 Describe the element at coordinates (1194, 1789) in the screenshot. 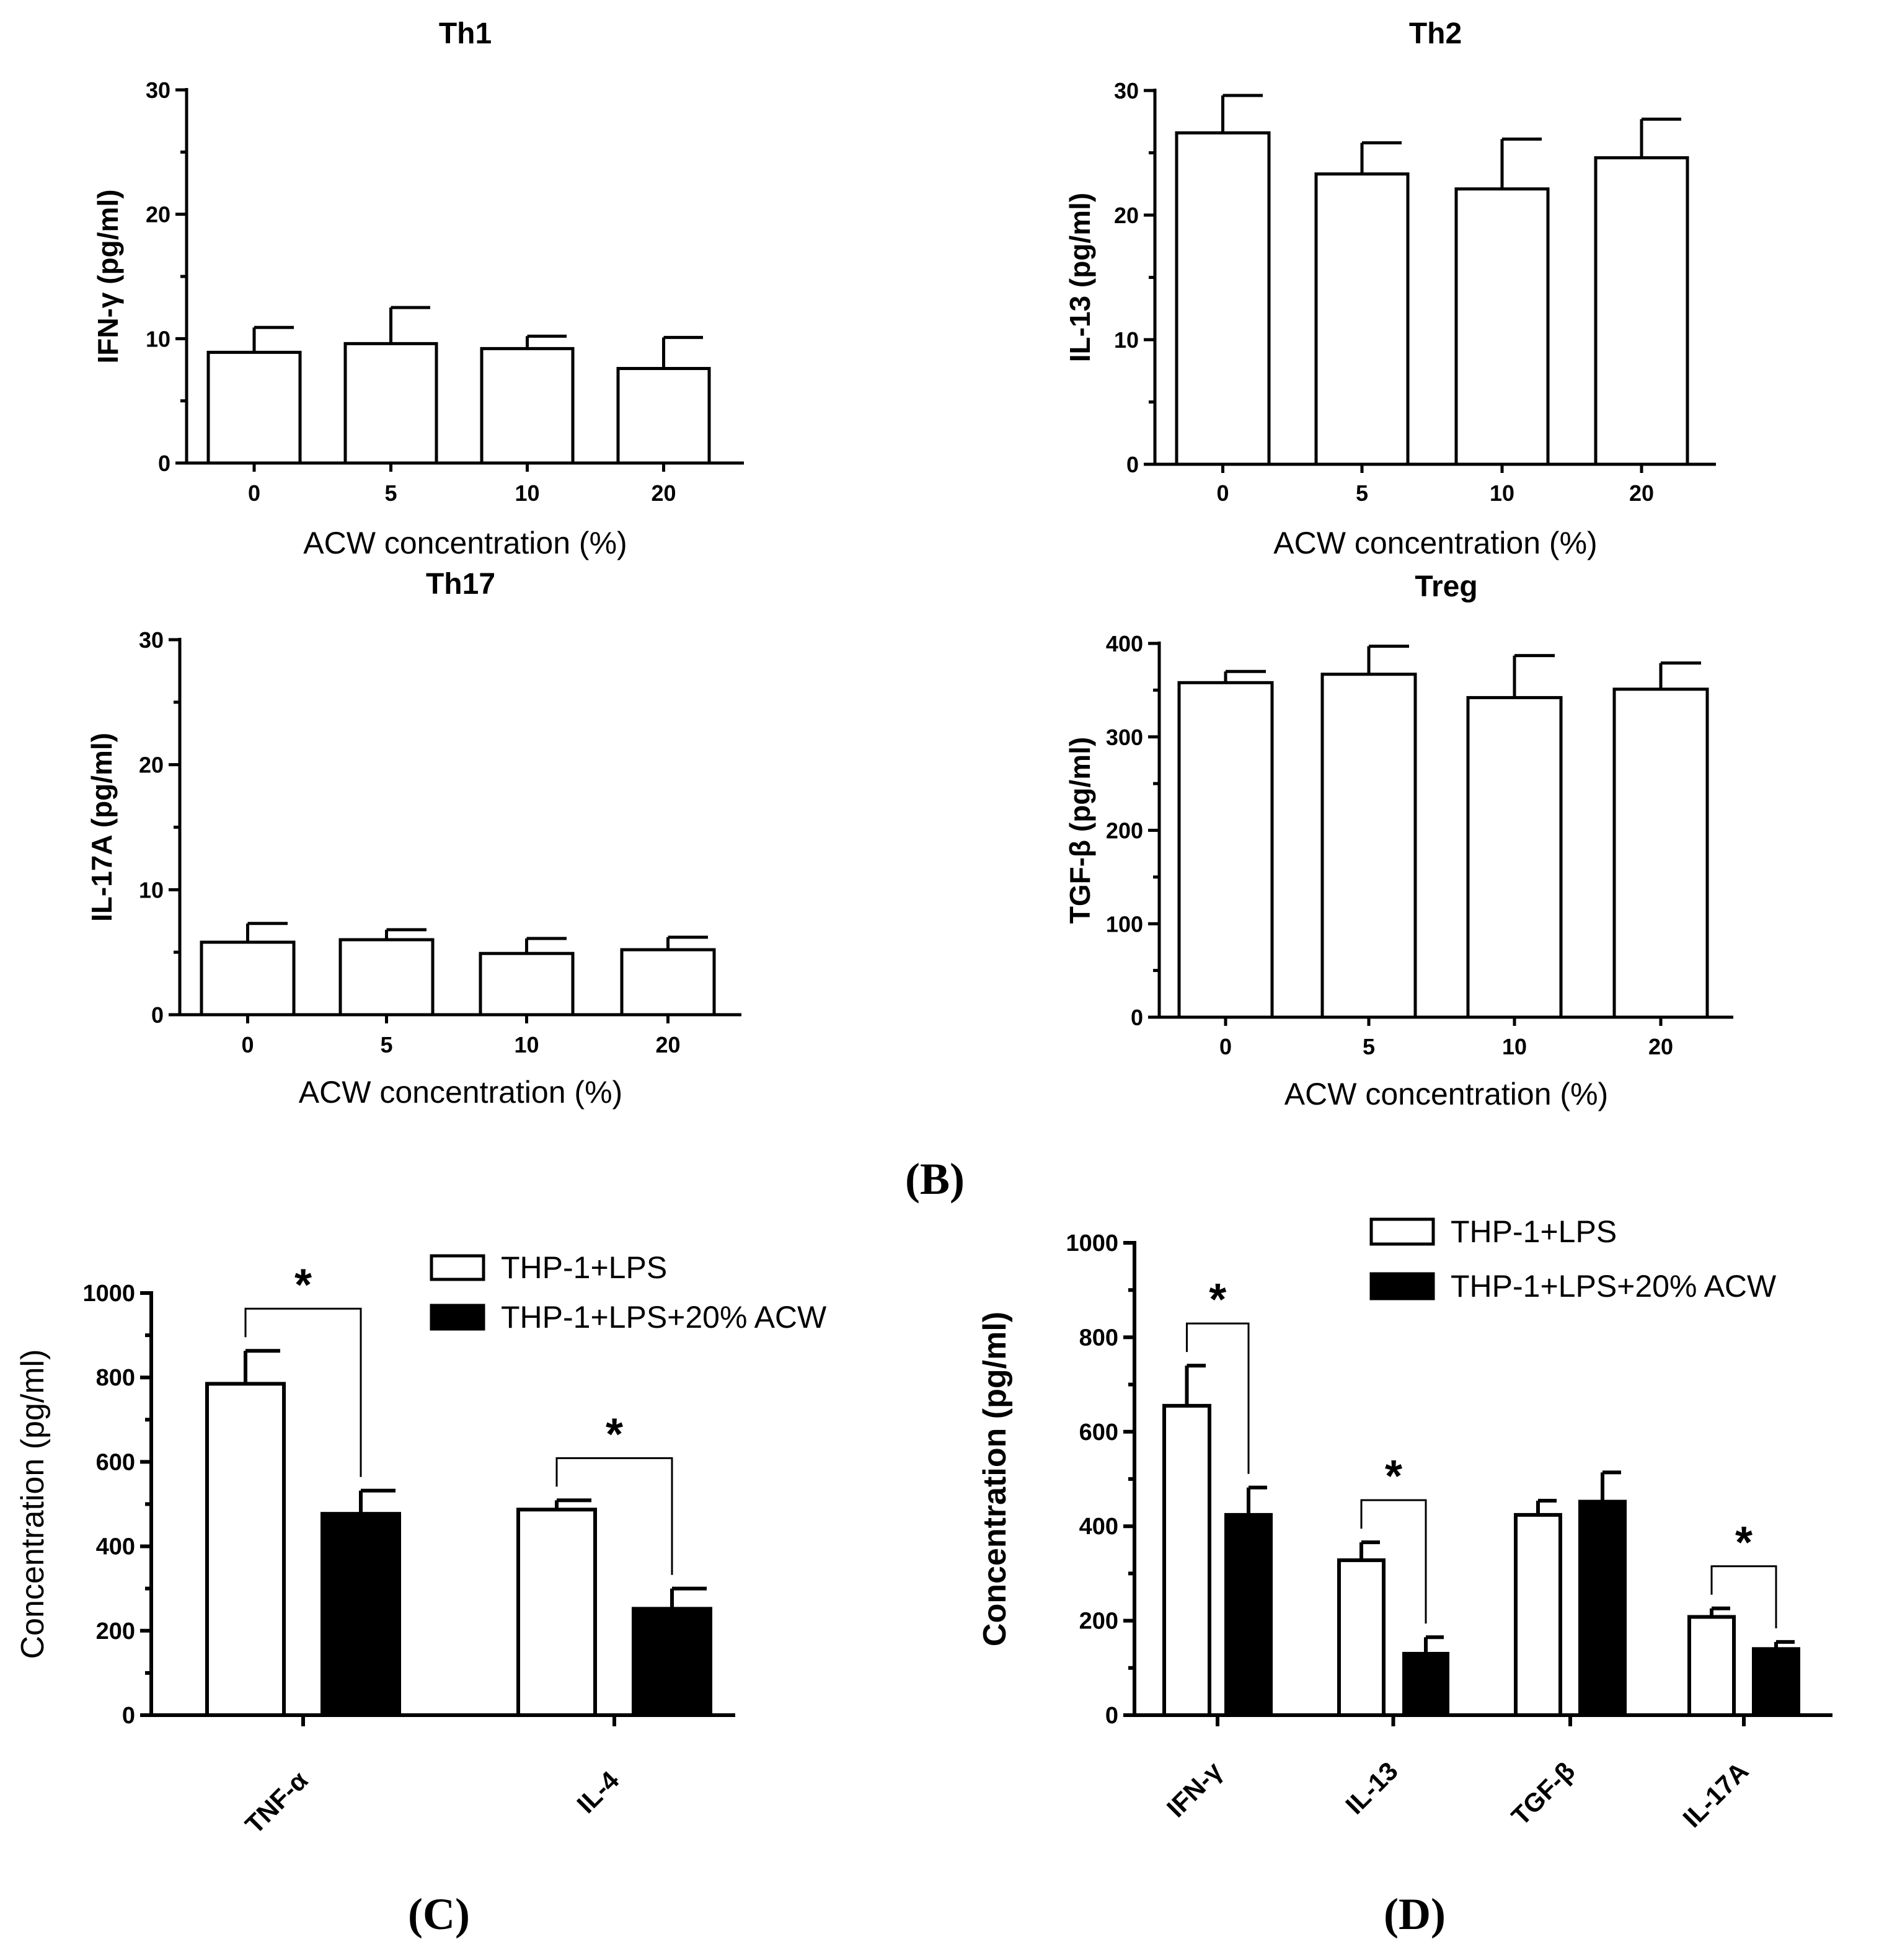

I see `x-tick-label: IFN-γ` at that location.